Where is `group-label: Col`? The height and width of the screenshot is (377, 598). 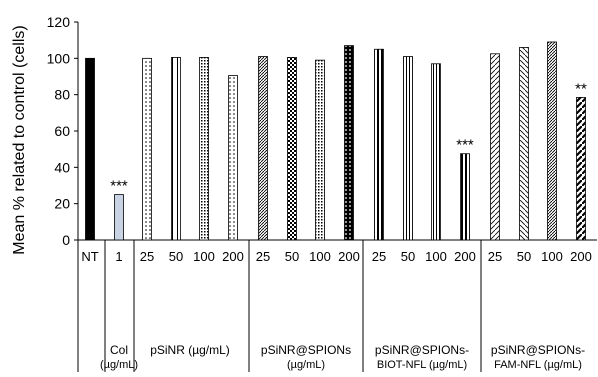 group-label: Col is located at coordinates (119, 350).